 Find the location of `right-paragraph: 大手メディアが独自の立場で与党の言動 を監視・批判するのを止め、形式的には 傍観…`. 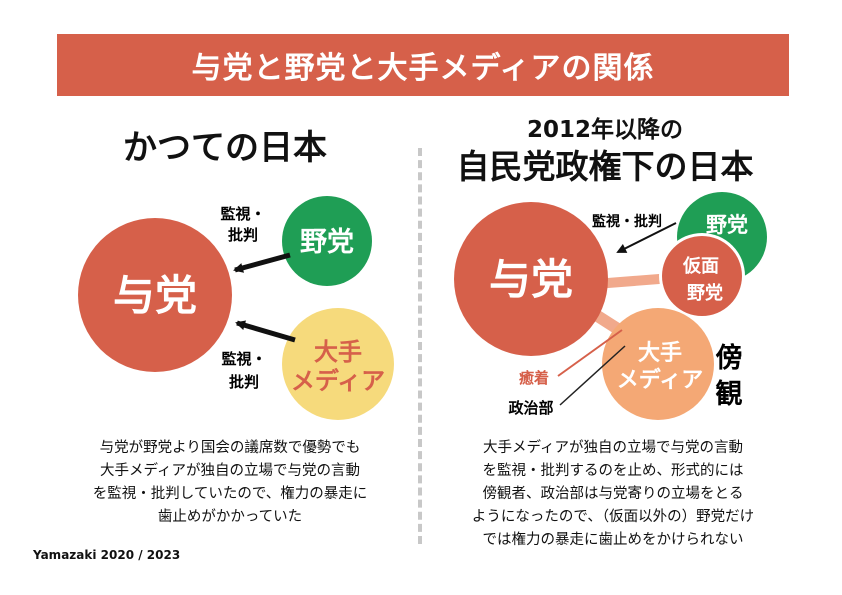

right-paragraph: 大手メディアが独自の立場で与党の言動 を監視・批判するのを止め、形式的には 傍観… is located at coordinates (613, 494).